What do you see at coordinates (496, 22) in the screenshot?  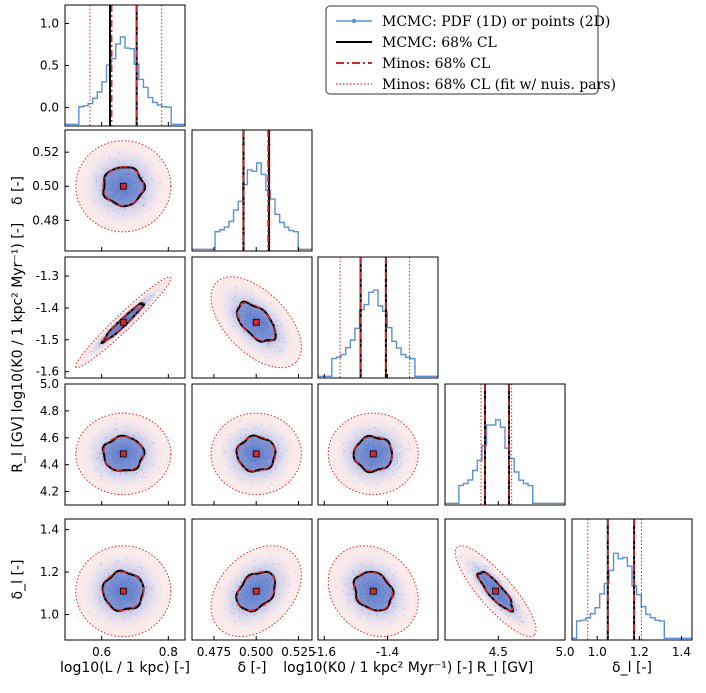 I see `legend-label-pdf: MCMC: PDF (1D) or points (2D)` at bounding box center [496, 22].